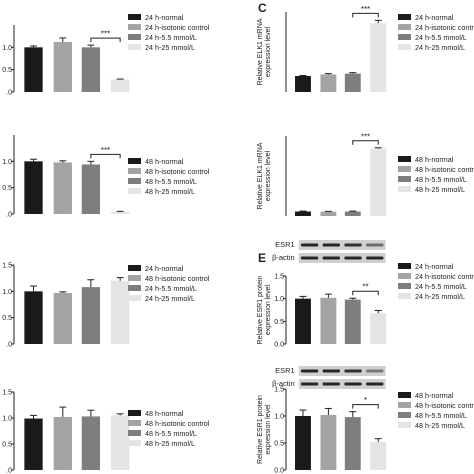  Describe the element at coordinates (365, 287) in the screenshot. I see `significance-stars: **` at that location.